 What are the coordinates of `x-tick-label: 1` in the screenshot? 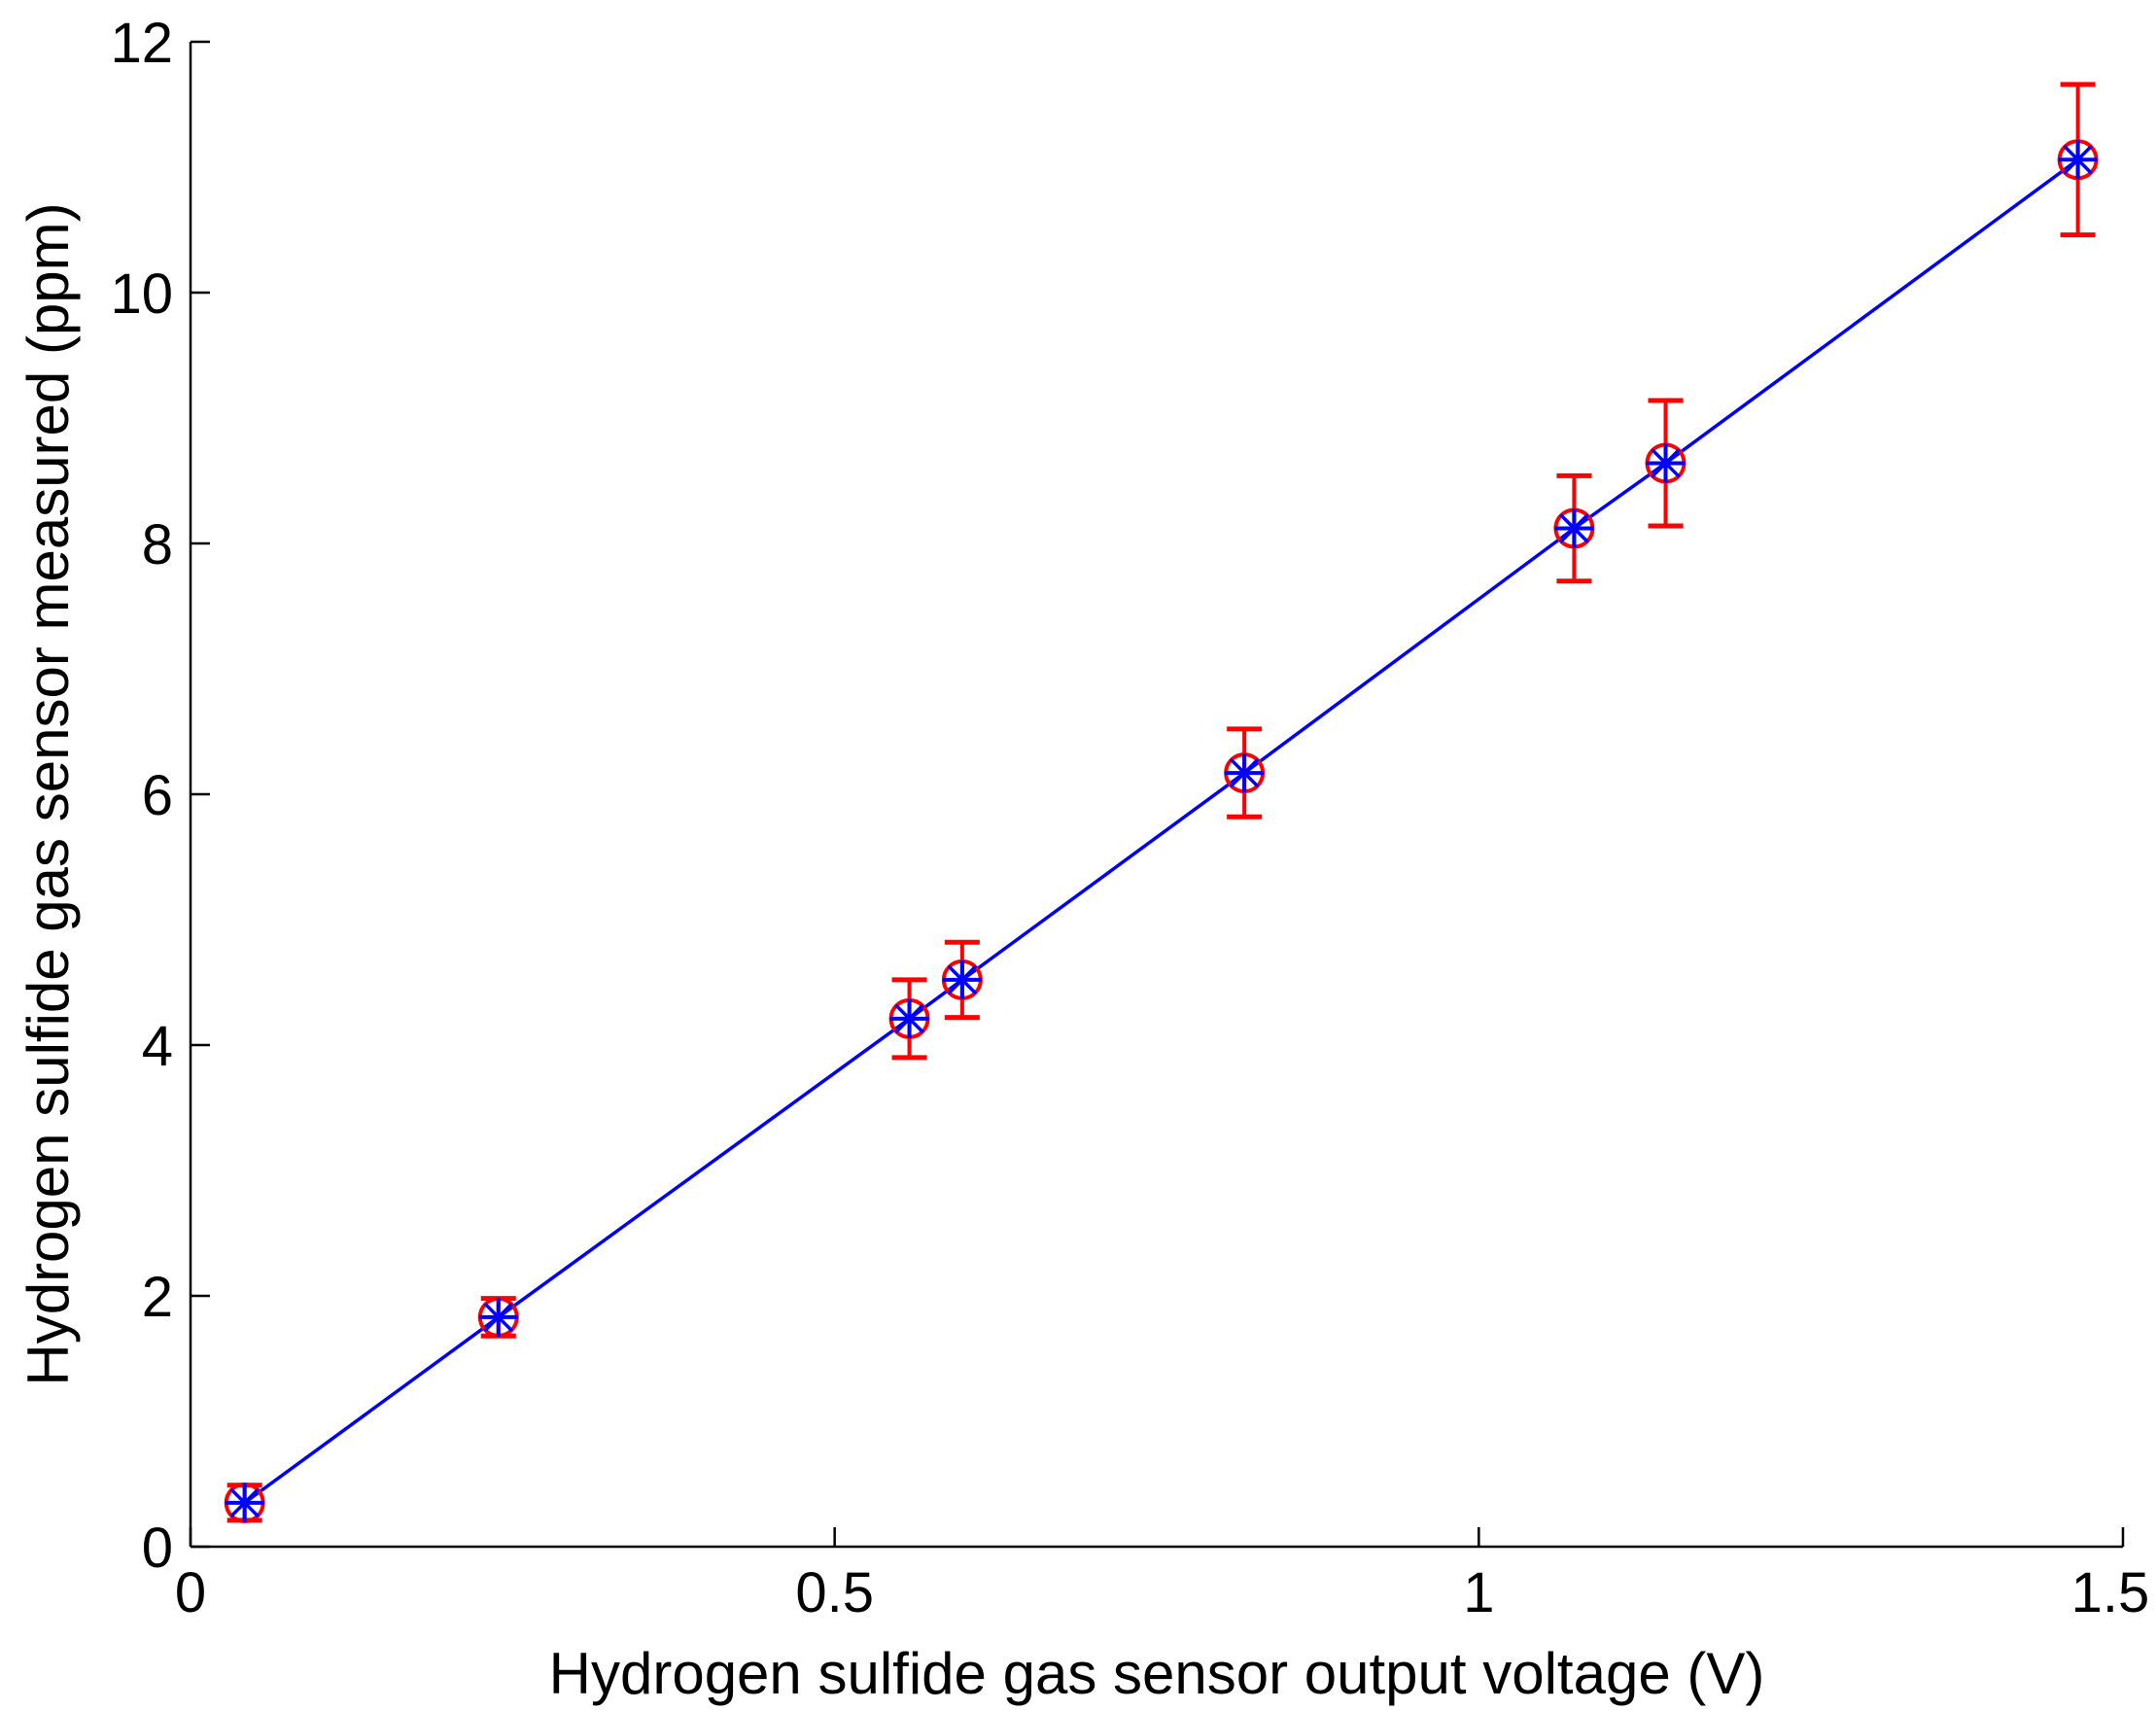 It's located at (1478, 1593).